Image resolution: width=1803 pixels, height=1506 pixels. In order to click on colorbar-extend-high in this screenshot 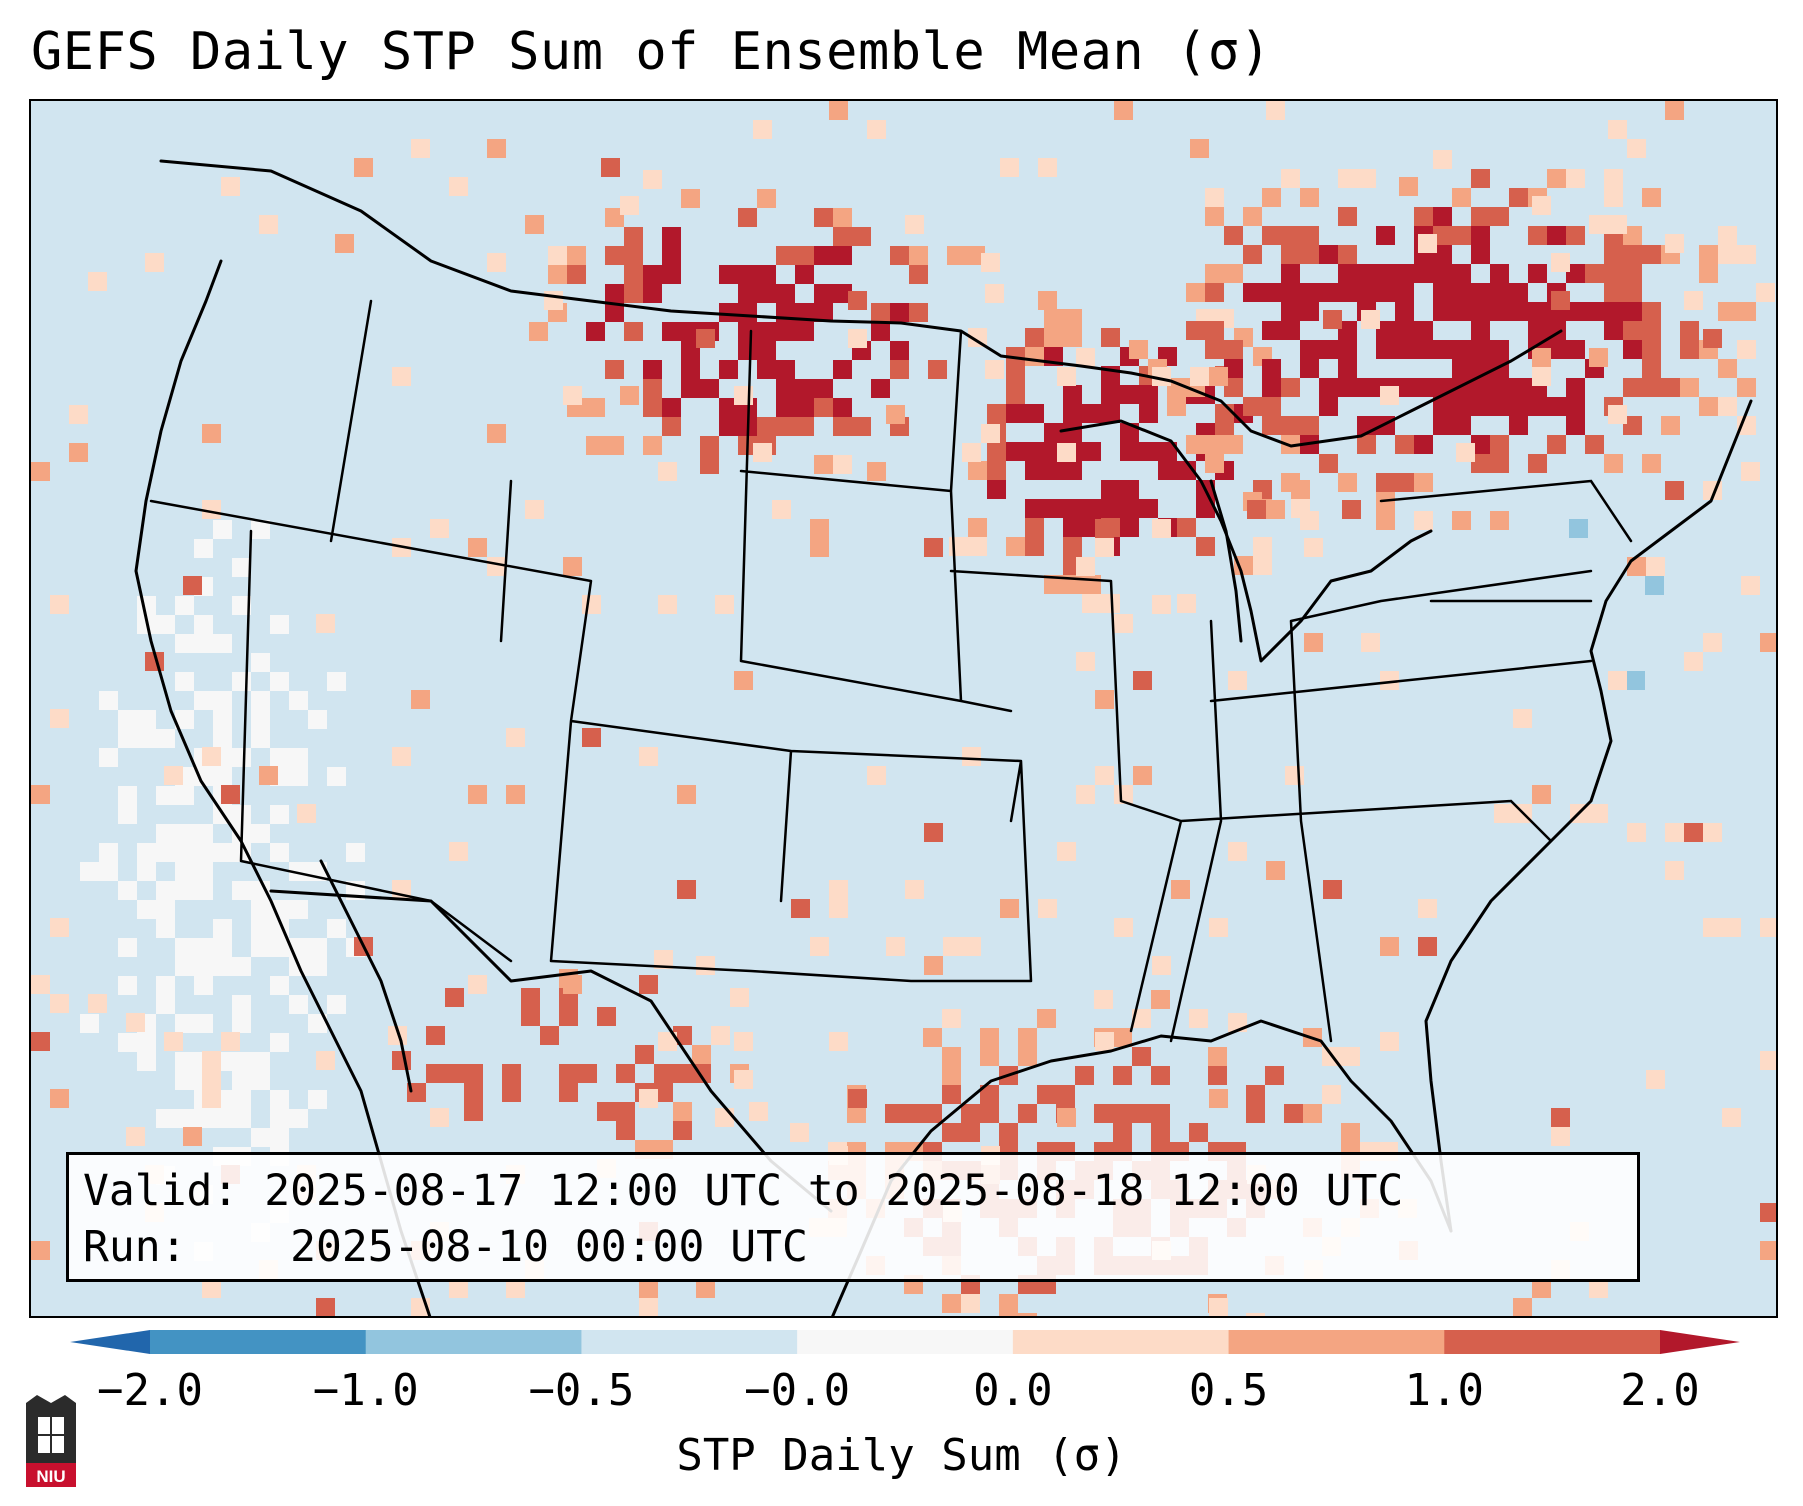, I will do `click(1700, 1342)`.